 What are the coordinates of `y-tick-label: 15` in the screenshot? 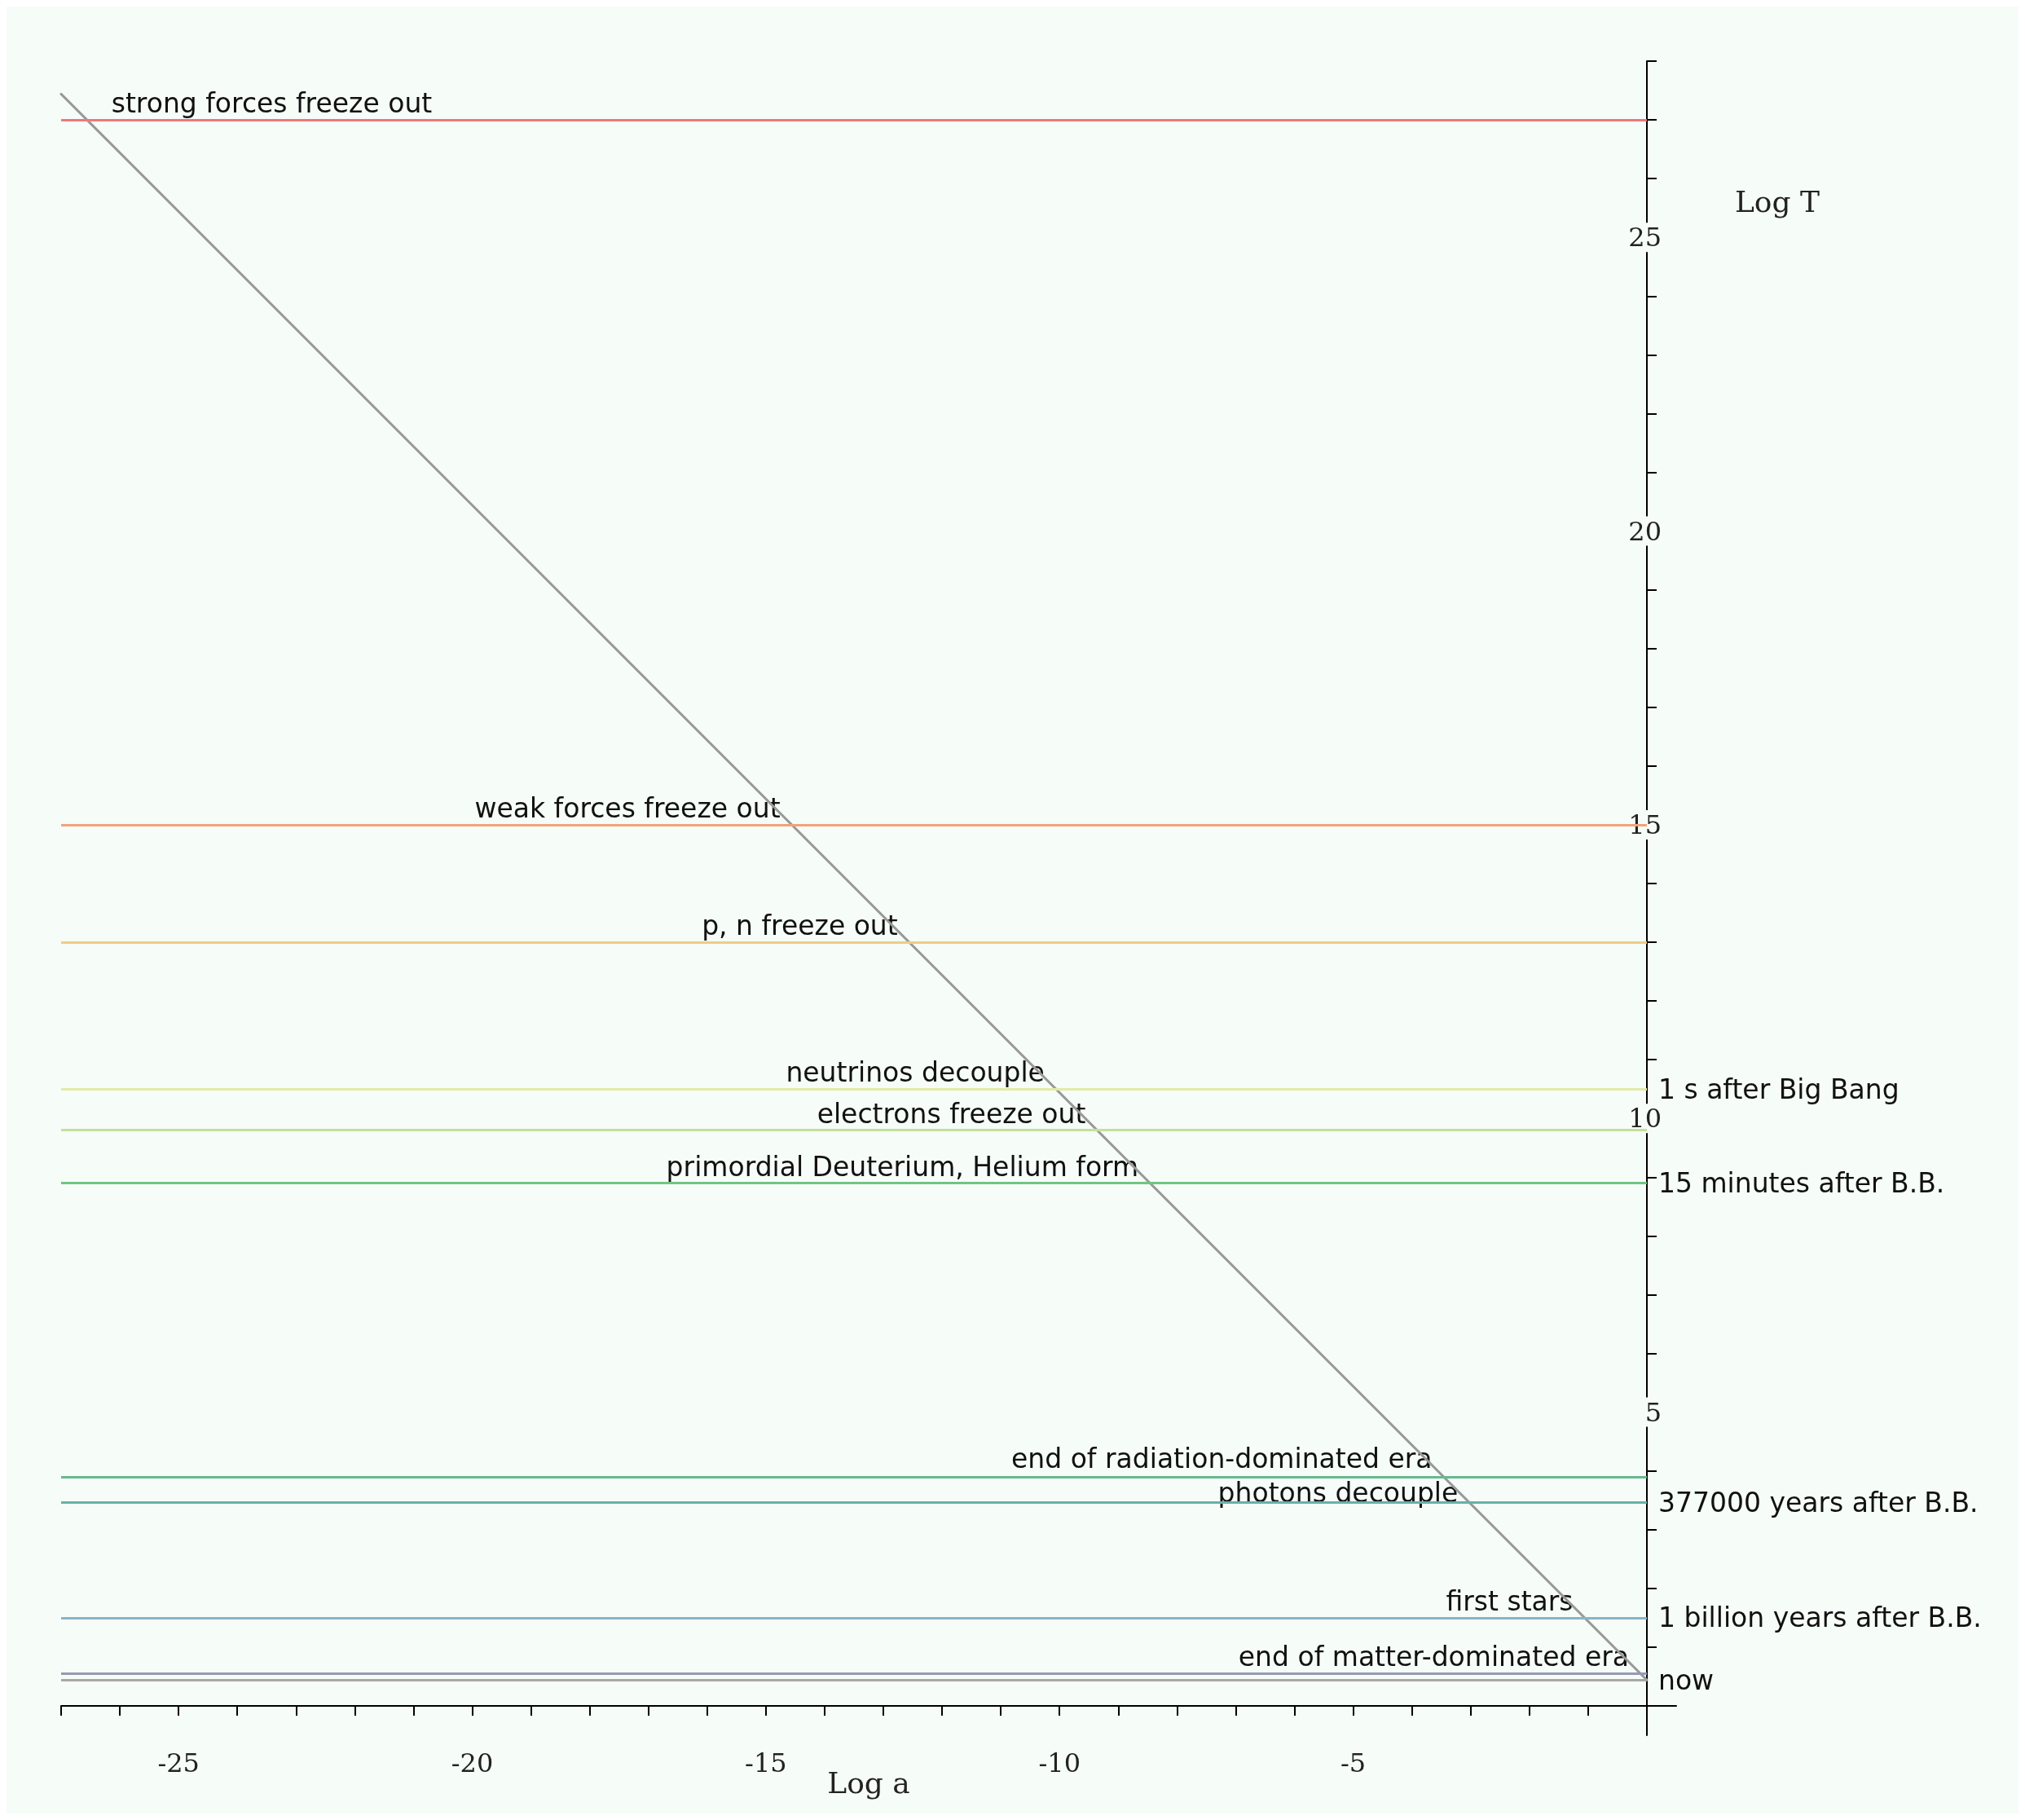 It's located at (1645, 825).